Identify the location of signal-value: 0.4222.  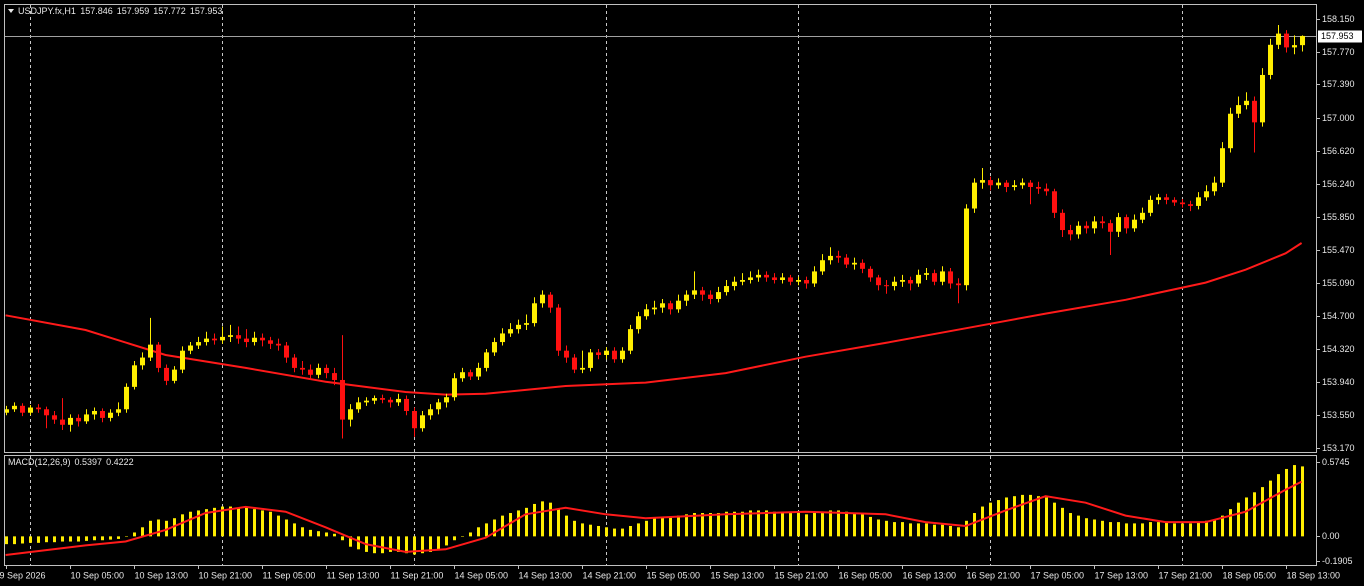
(120, 462).